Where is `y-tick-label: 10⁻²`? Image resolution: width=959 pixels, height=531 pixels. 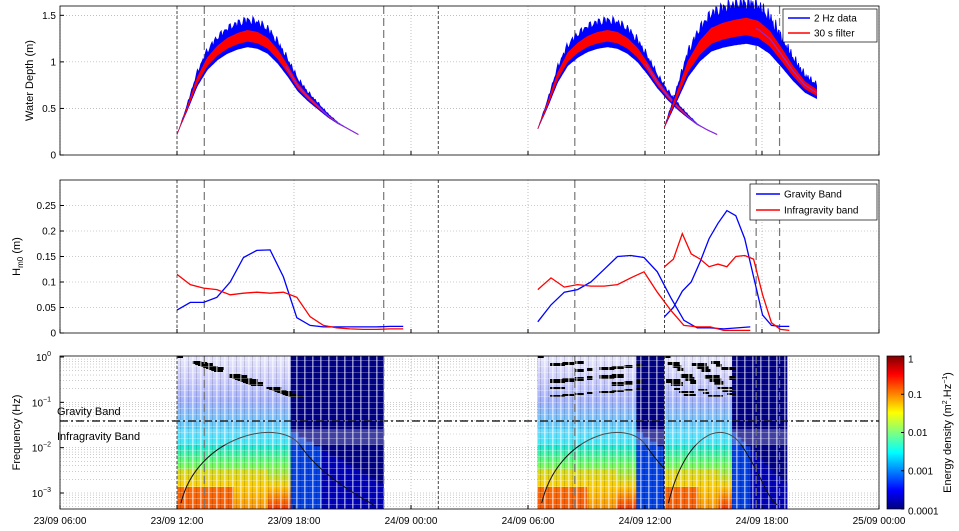 y-tick-label: 10⁻² is located at coordinates (41, 448).